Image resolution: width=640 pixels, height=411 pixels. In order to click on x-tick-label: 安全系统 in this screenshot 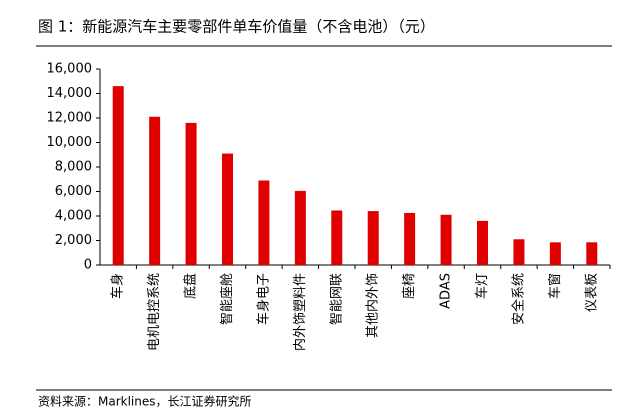, I will do `click(518, 299)`.